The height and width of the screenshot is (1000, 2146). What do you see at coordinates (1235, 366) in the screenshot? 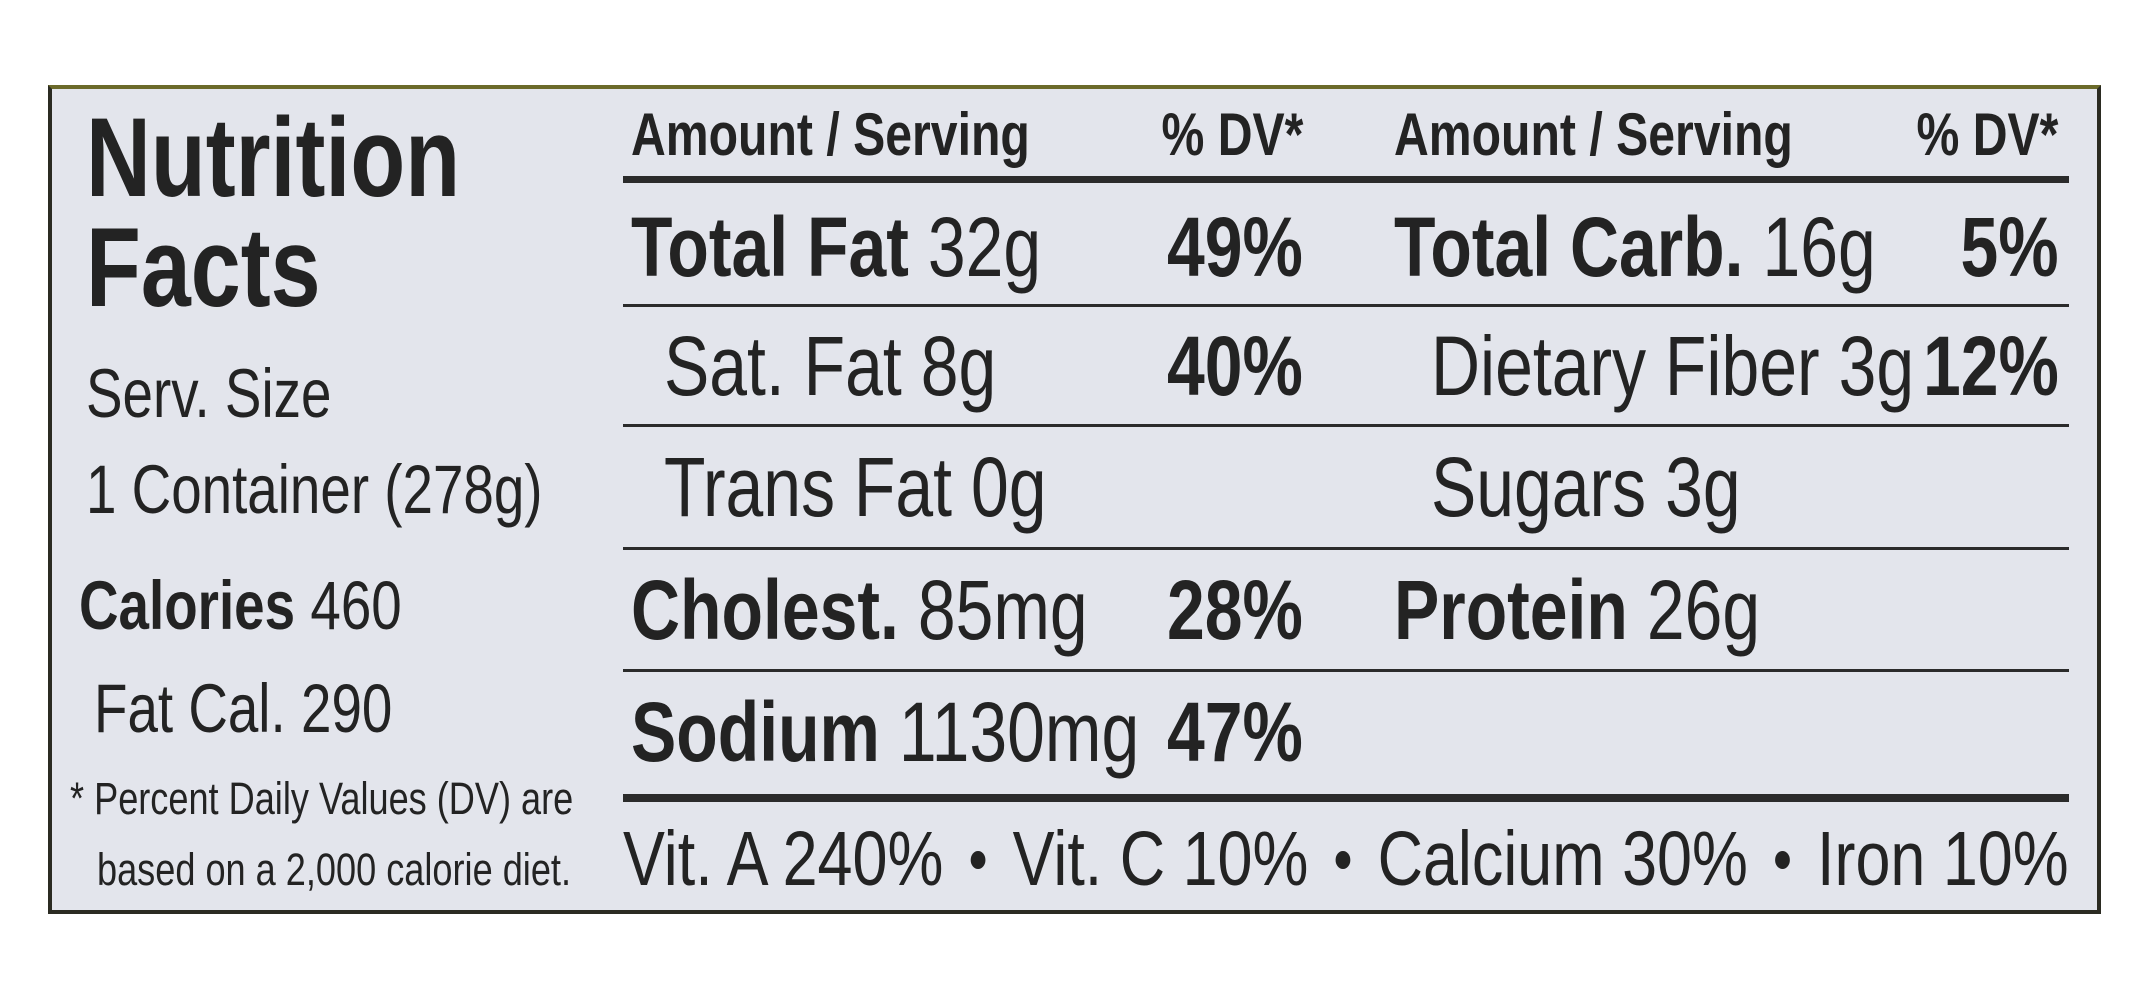
I see `daily-value: 40%` at bounding box center [1235, 366].